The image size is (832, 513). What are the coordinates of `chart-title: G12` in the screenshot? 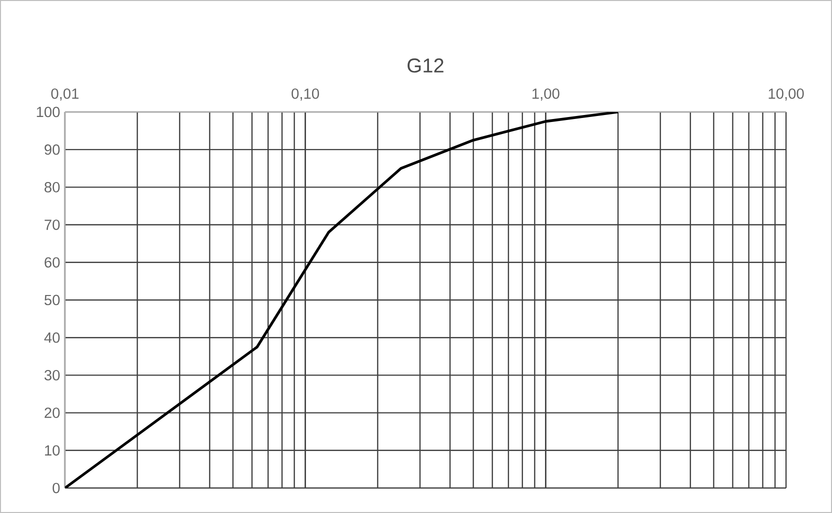 It's located at (426, 65).